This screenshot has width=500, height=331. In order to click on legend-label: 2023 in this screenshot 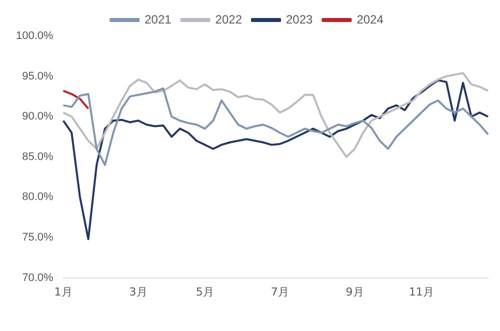, I will do `click(300, 19)`.